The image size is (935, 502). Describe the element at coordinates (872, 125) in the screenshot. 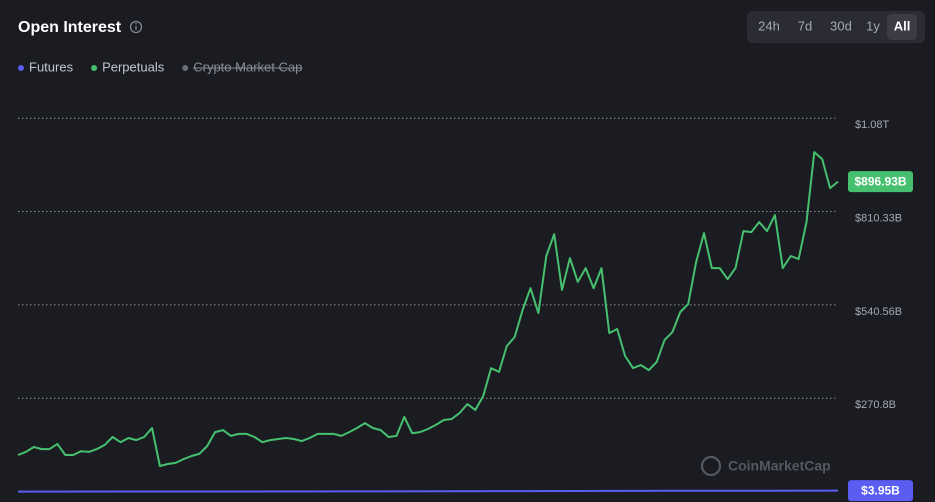

I see `y-tick-label: $1.08T` at that location.